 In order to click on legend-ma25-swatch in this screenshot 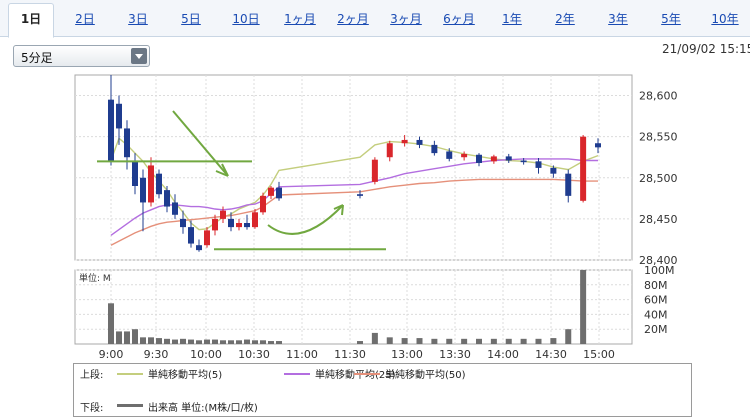, I will do `click(297, 374)`.